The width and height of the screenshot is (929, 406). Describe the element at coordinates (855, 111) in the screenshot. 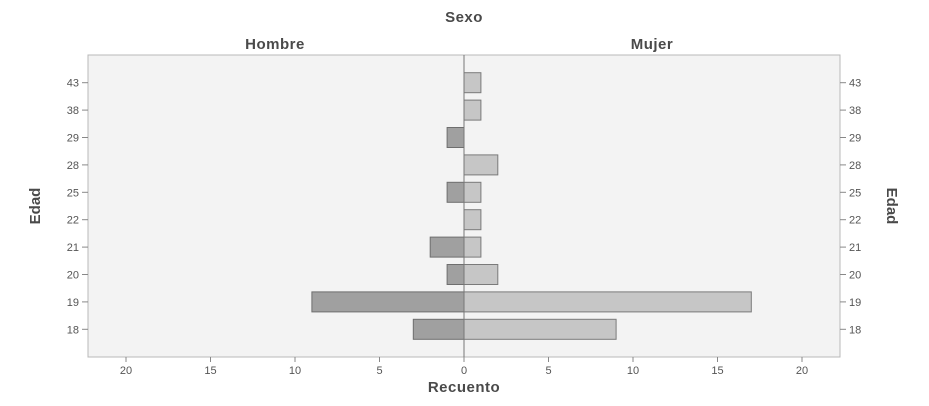

I see `y-tick-label-right: 38` at that location.